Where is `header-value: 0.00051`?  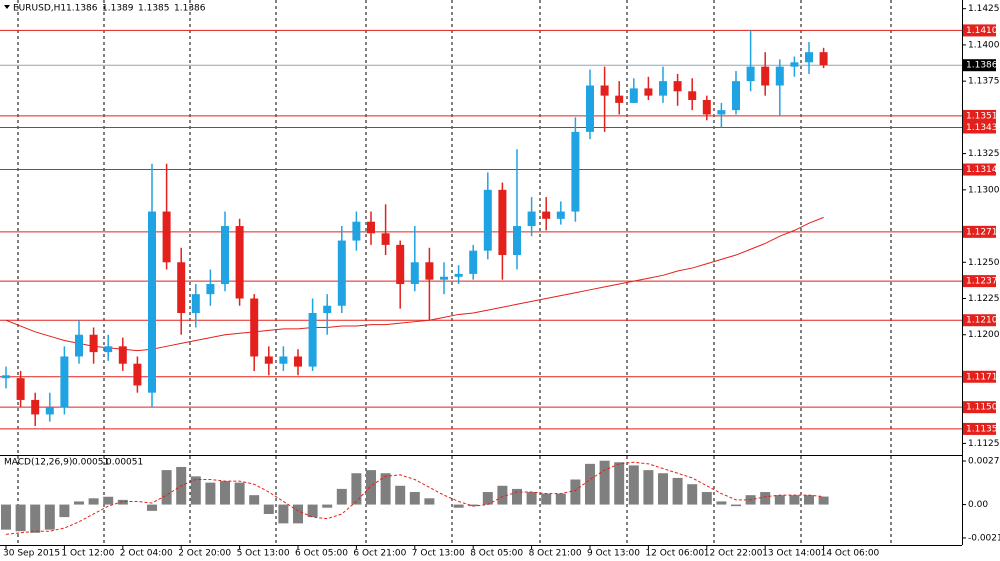
header-value: 0.00051 is located at coordinates (124, 463).